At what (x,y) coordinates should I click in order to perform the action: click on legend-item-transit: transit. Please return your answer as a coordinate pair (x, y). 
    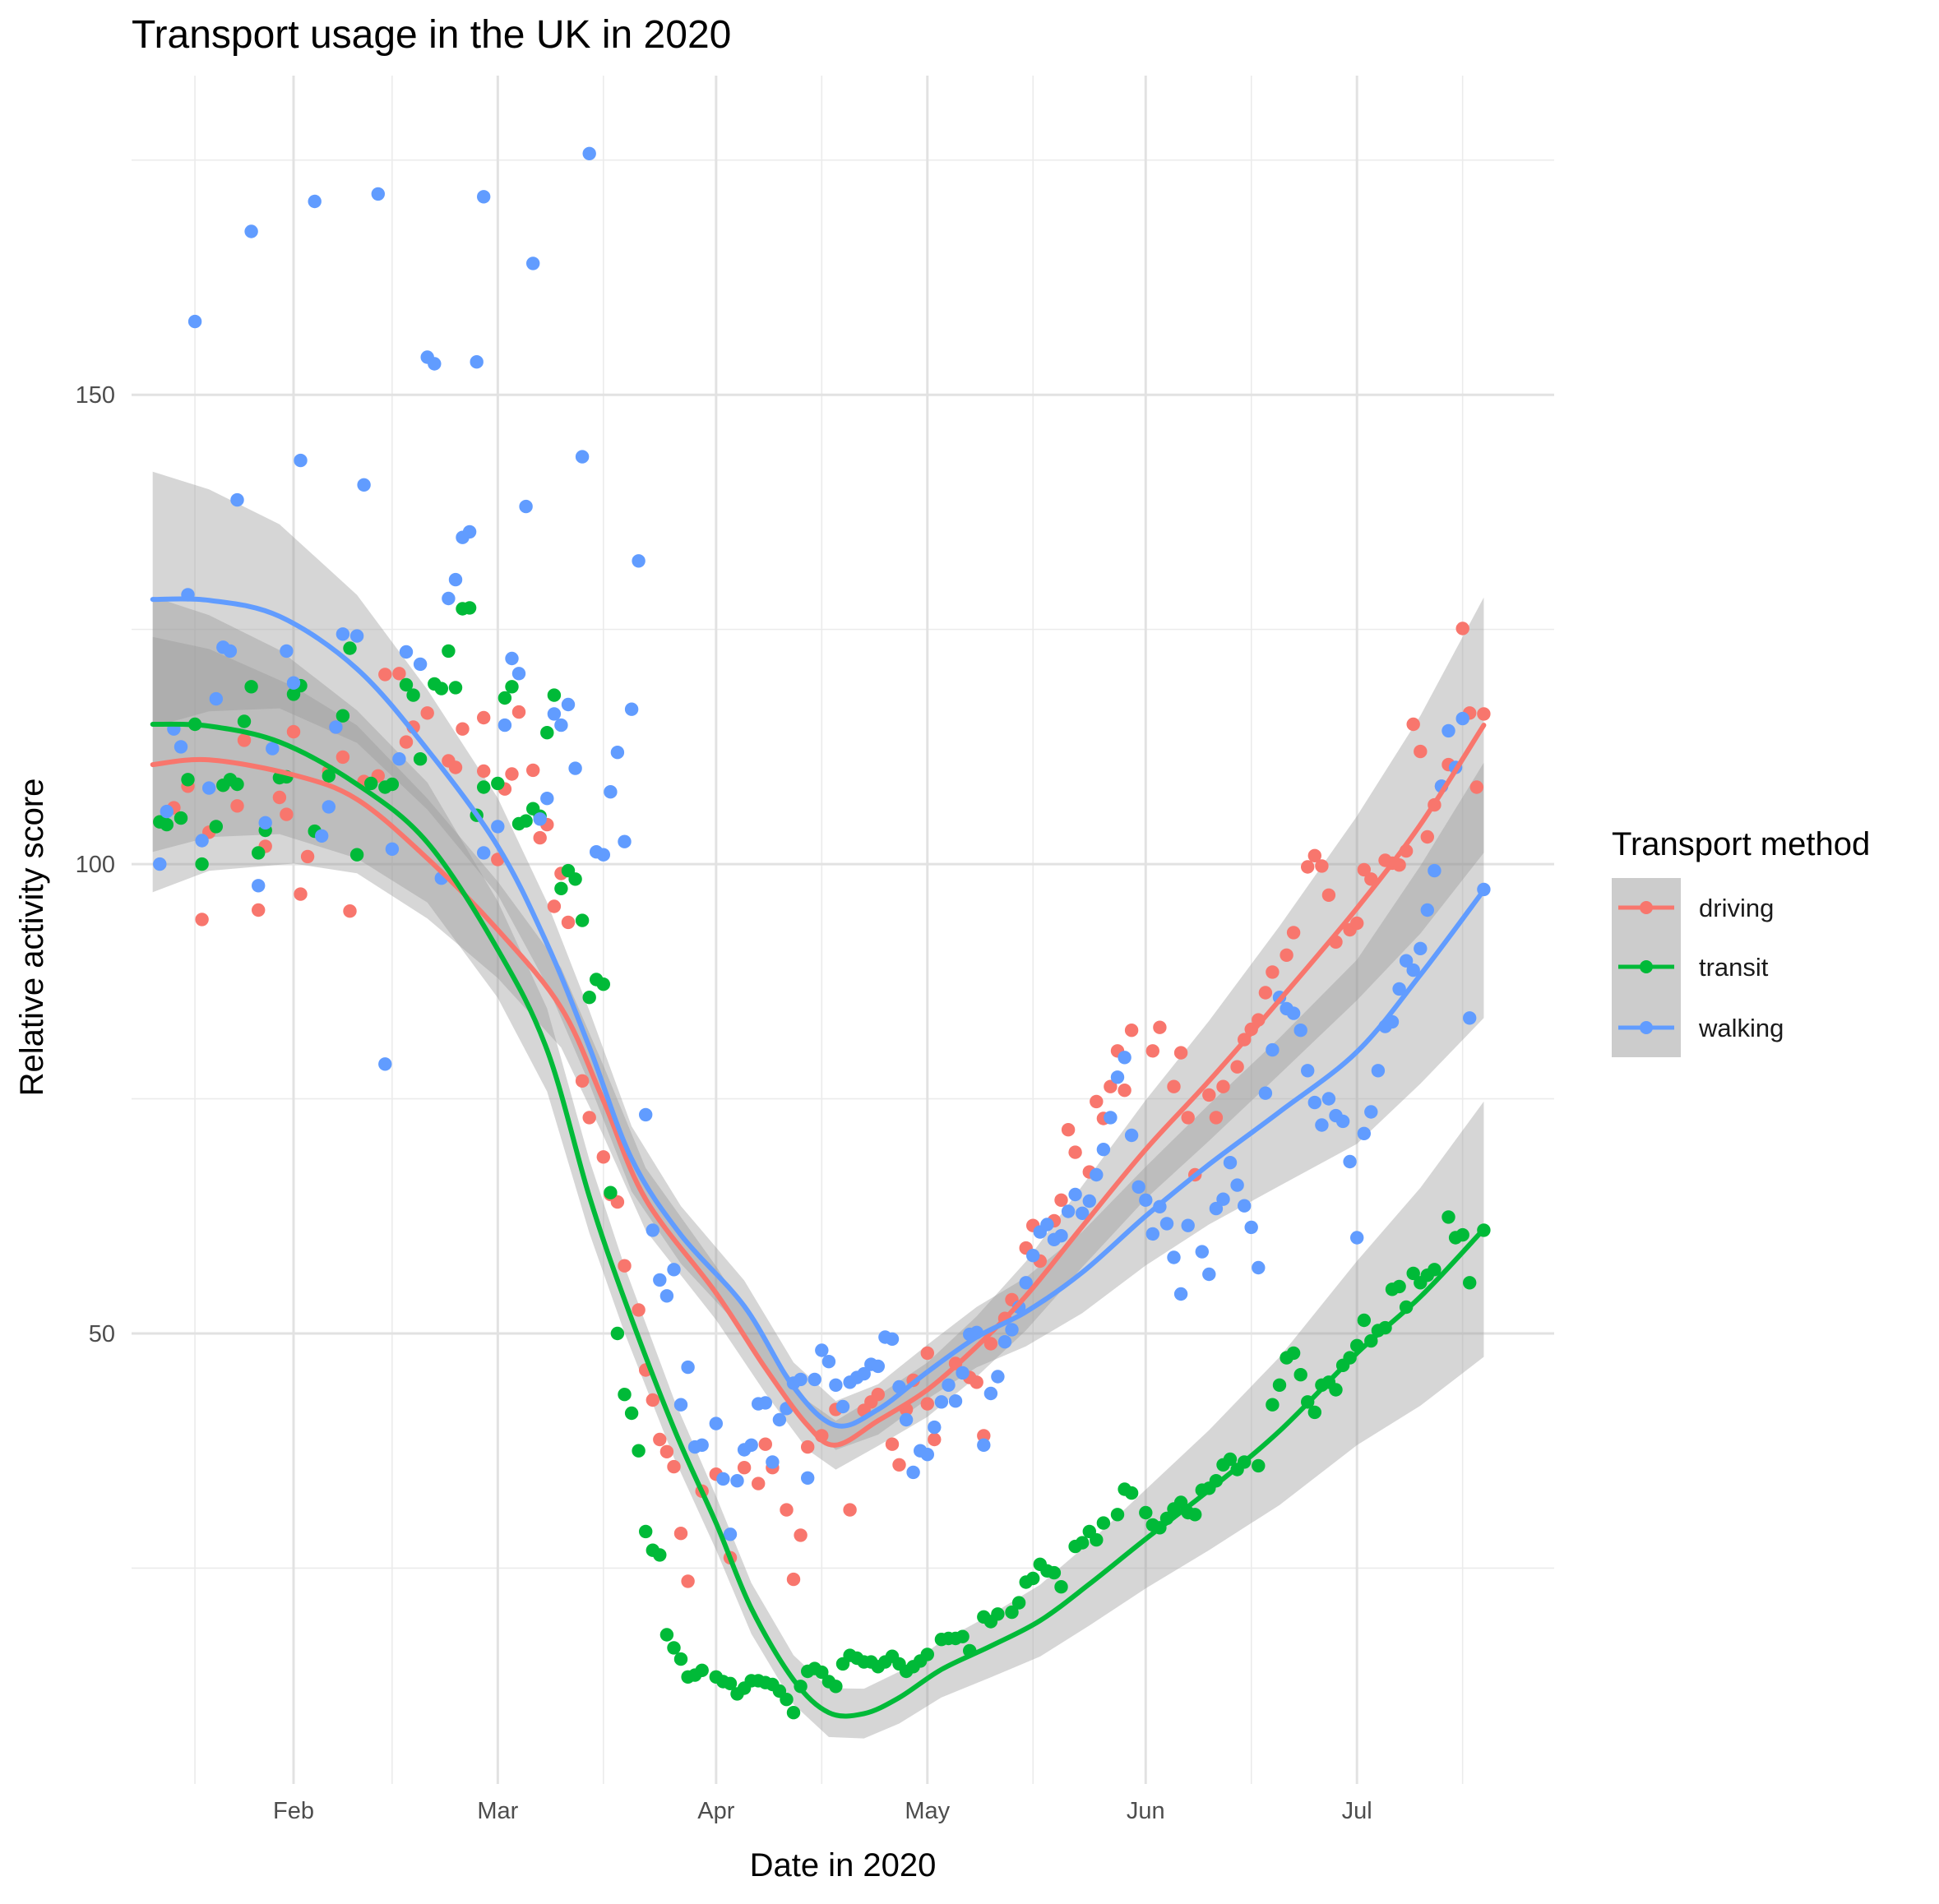
    Looking at the image, I should click on (1693, 967).